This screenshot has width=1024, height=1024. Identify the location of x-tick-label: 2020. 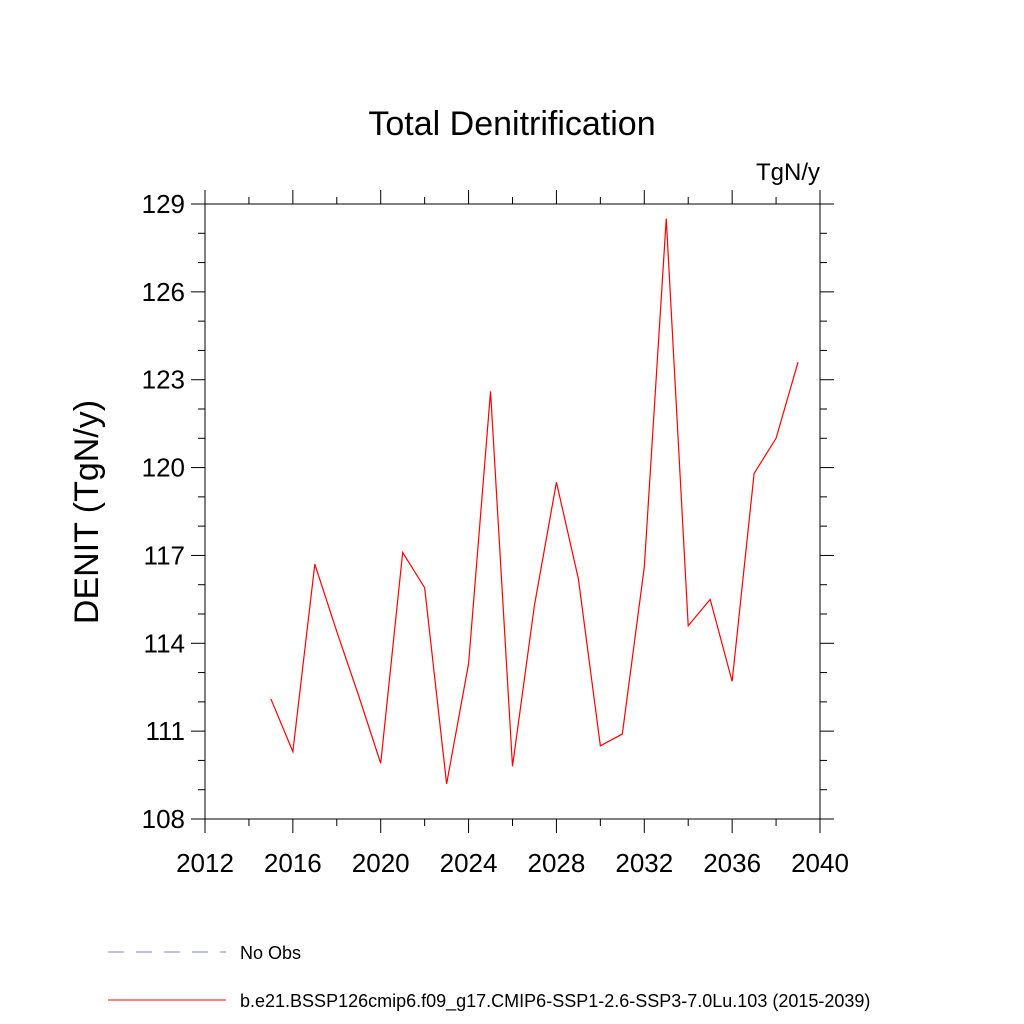
(381, 863).